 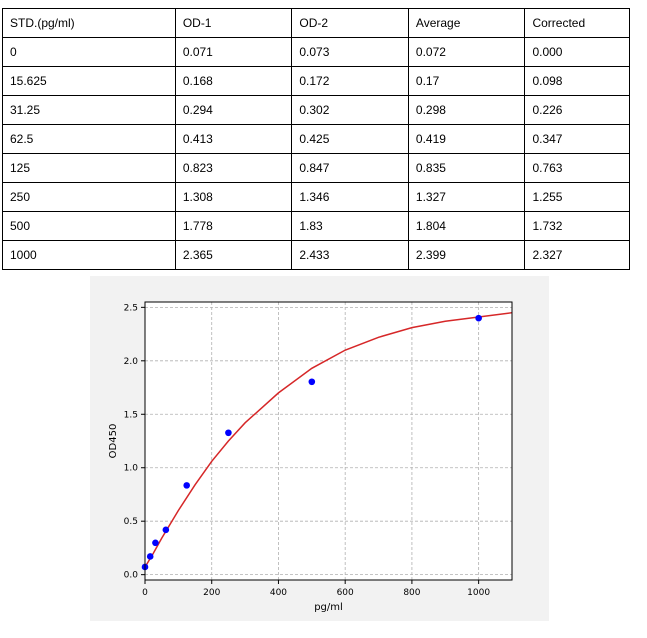 I want to click on table-cell: 500, so click(x=89, y=226).